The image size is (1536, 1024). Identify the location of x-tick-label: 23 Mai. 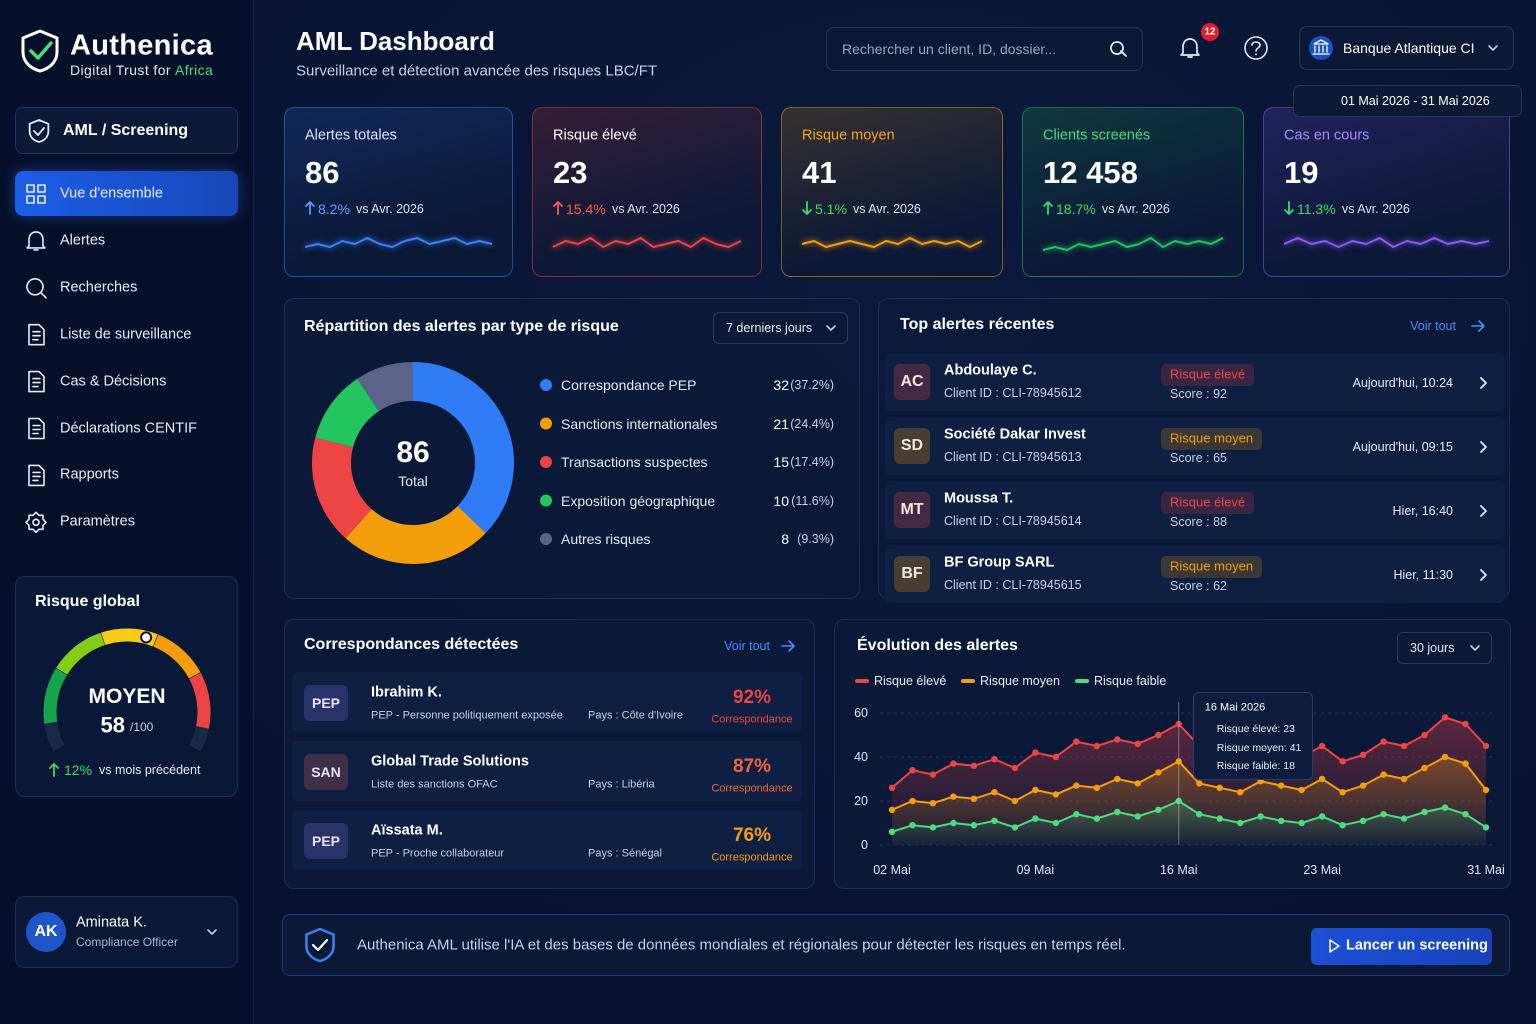
(1322, 869).